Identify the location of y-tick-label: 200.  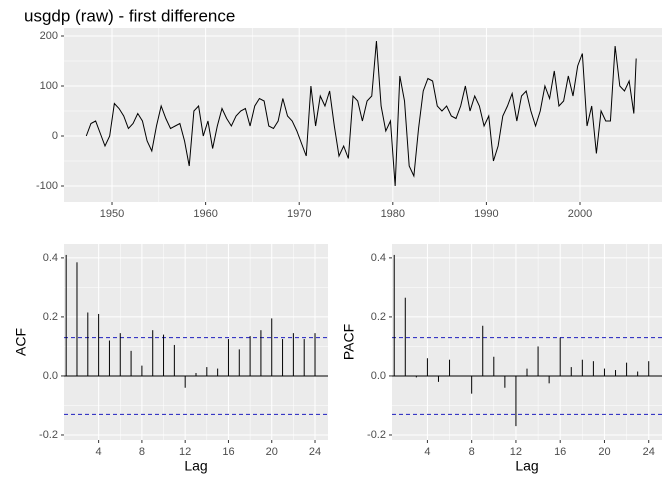
(49, 36).